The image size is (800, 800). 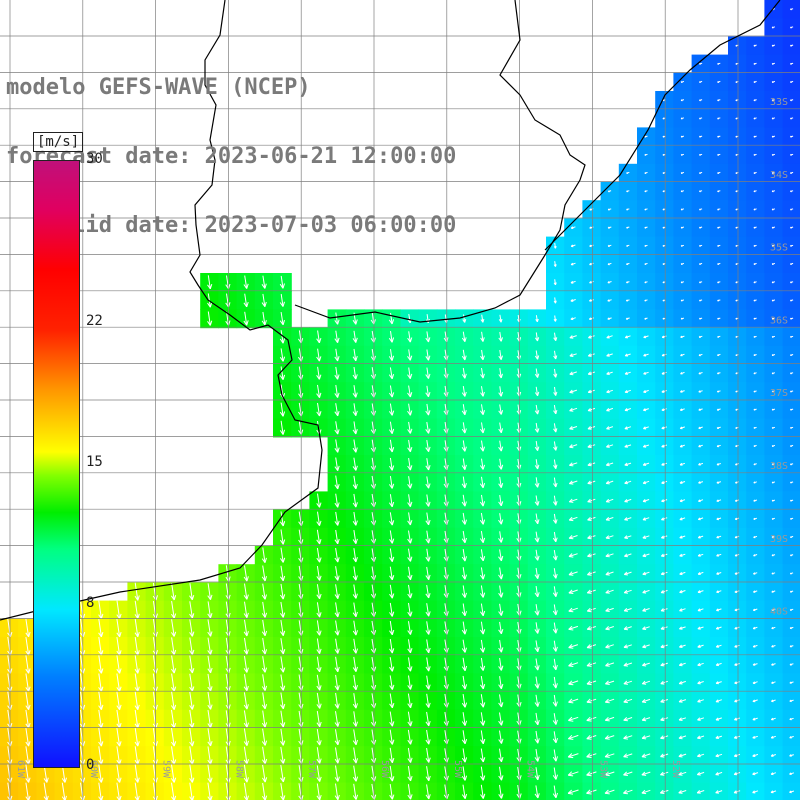 What do you see at coordinates (20, 769) in the screenshot?
I see `lon-label: 61W` at bounding box center [20, 769].